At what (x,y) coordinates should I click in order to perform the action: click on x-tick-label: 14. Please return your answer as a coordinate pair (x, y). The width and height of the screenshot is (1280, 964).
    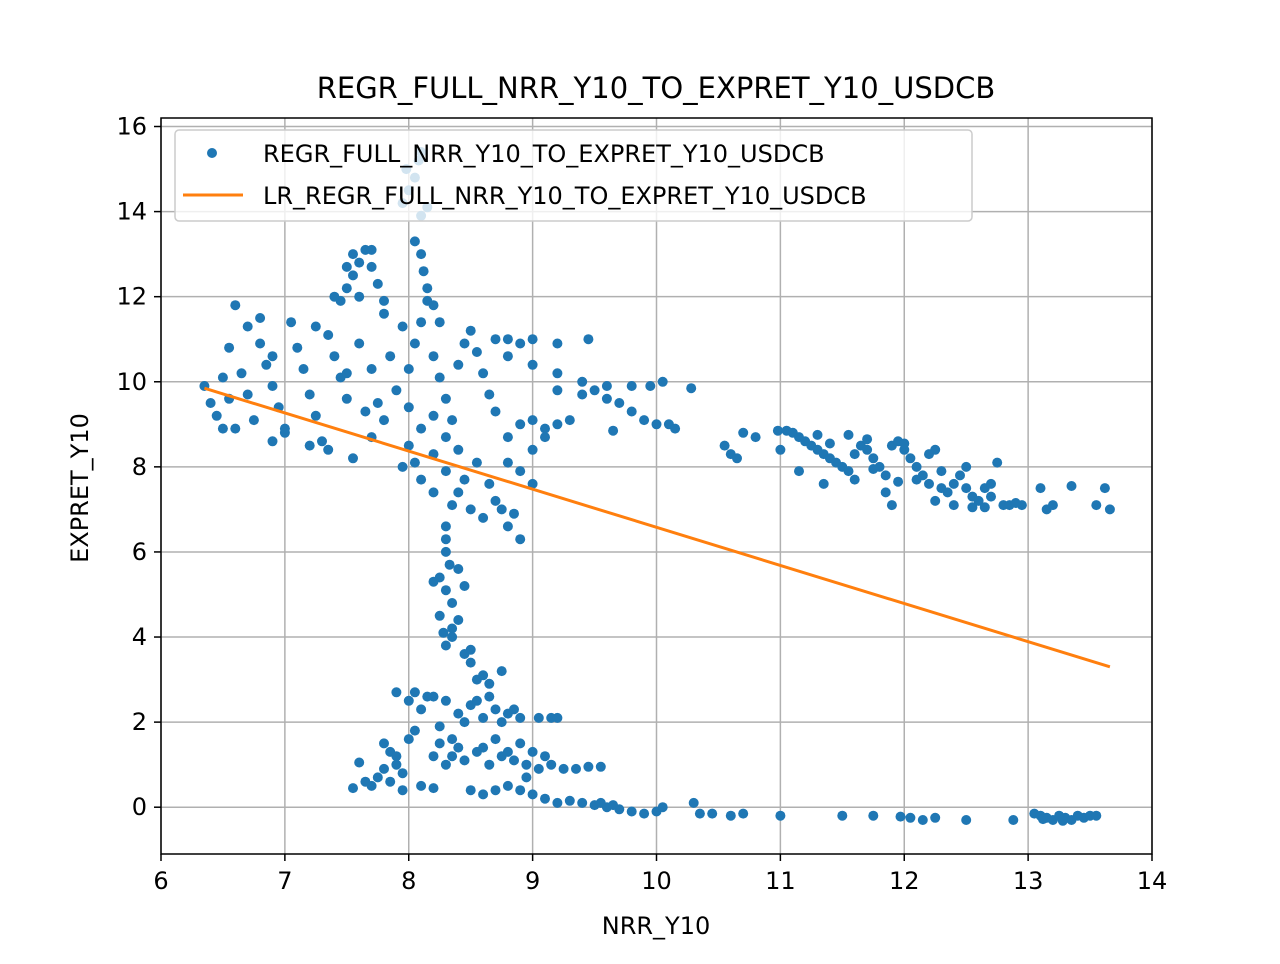
    Looking at the image, I should click on (1152, 881).